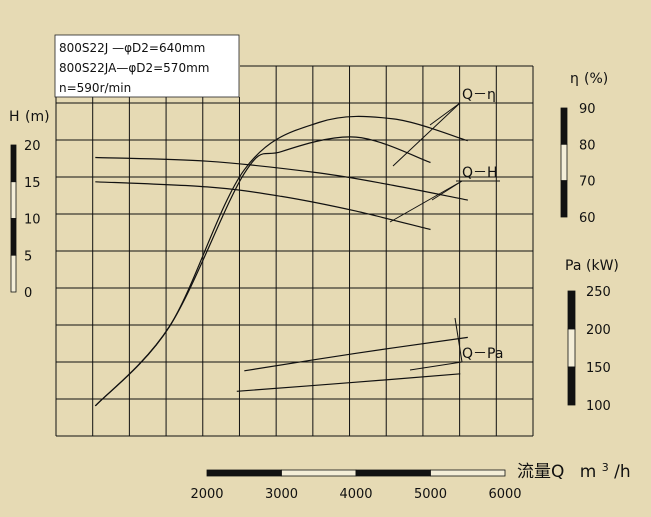  Describe the element at coordinates (587, 218) in the screenshot. I see `eta-tick-label: 60` at that location.